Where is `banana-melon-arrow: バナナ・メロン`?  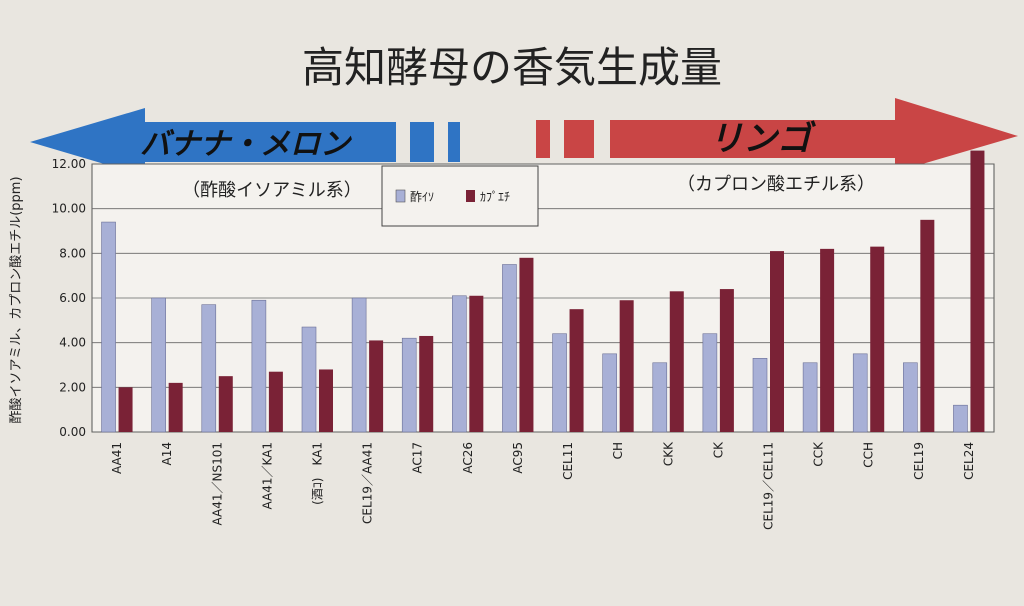 banana-melon-arrow: バナナ・メロン is located at coordinates (245, 142).